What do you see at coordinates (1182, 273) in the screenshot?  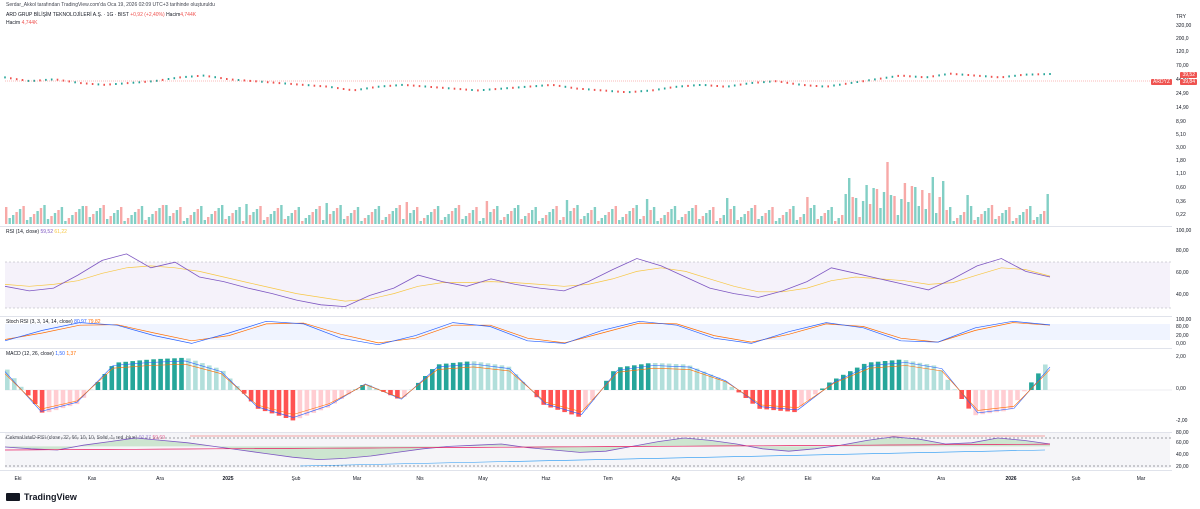 I see `rsi-tick: 60,00` at bounding box center [1182, 273].